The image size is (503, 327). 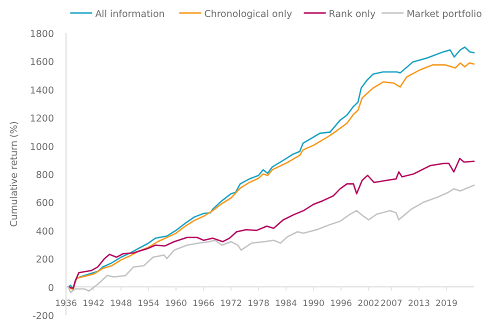 What do you see at coordinates (391, 303) in the screenshot?
I see `x-tick-label: 2007` at bounding box center [391, 303].